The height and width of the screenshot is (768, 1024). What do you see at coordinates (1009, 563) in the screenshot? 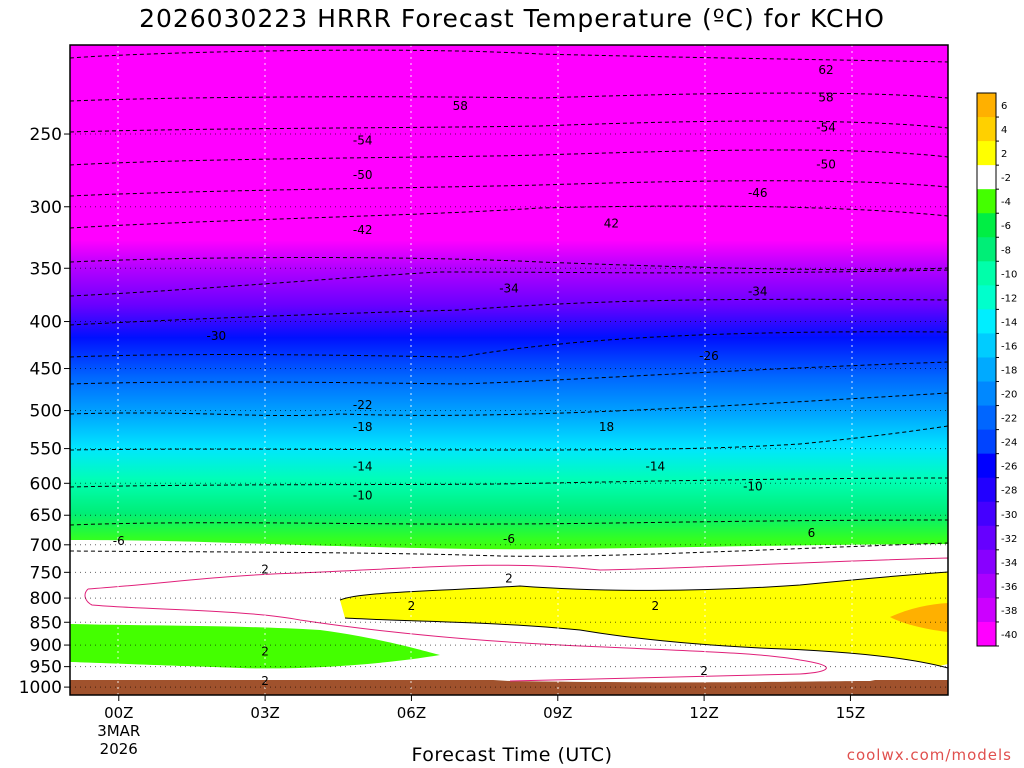
I see `colorbar-label: -34` at bounding box center [1009, 563].